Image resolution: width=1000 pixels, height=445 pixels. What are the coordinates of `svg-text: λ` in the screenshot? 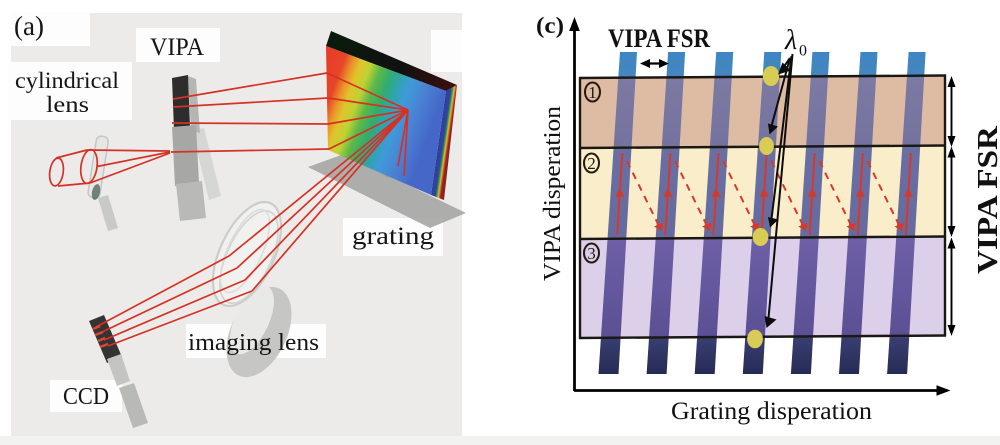 It's located at (790, 40).